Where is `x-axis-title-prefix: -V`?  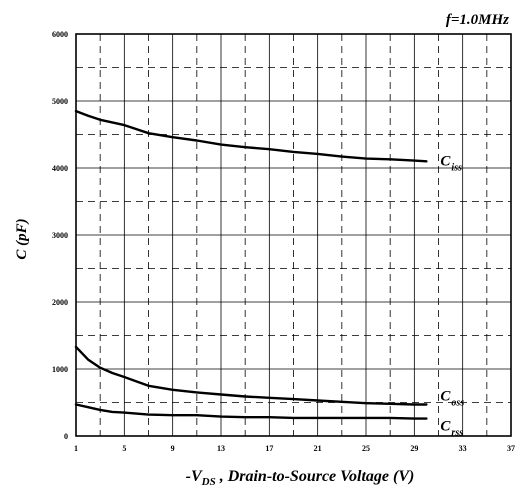
x-axis-title-prefix: -V is located at coordinates (194, 476).